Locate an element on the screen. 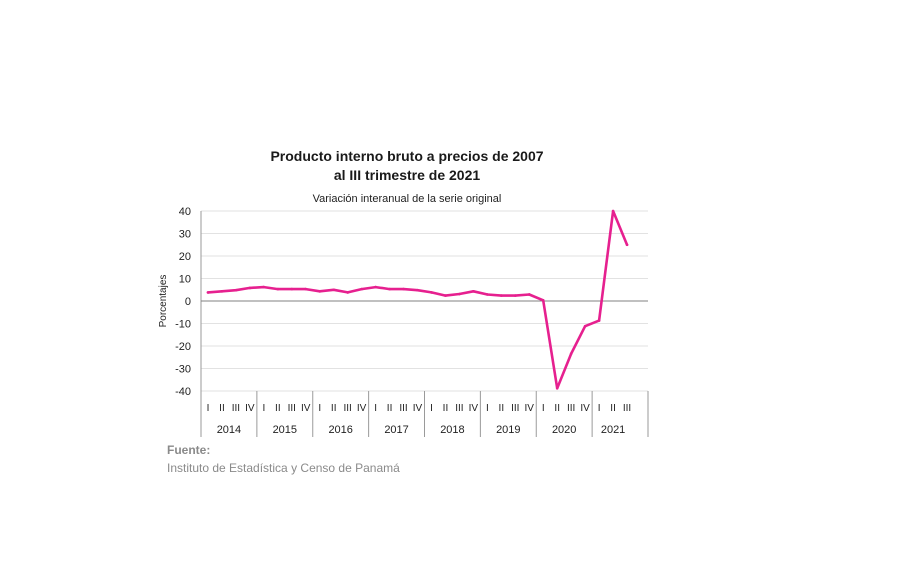 The width and height of the screenshot is (902, 566). y-tick-label: -40 is located at coordinates (183, 392).